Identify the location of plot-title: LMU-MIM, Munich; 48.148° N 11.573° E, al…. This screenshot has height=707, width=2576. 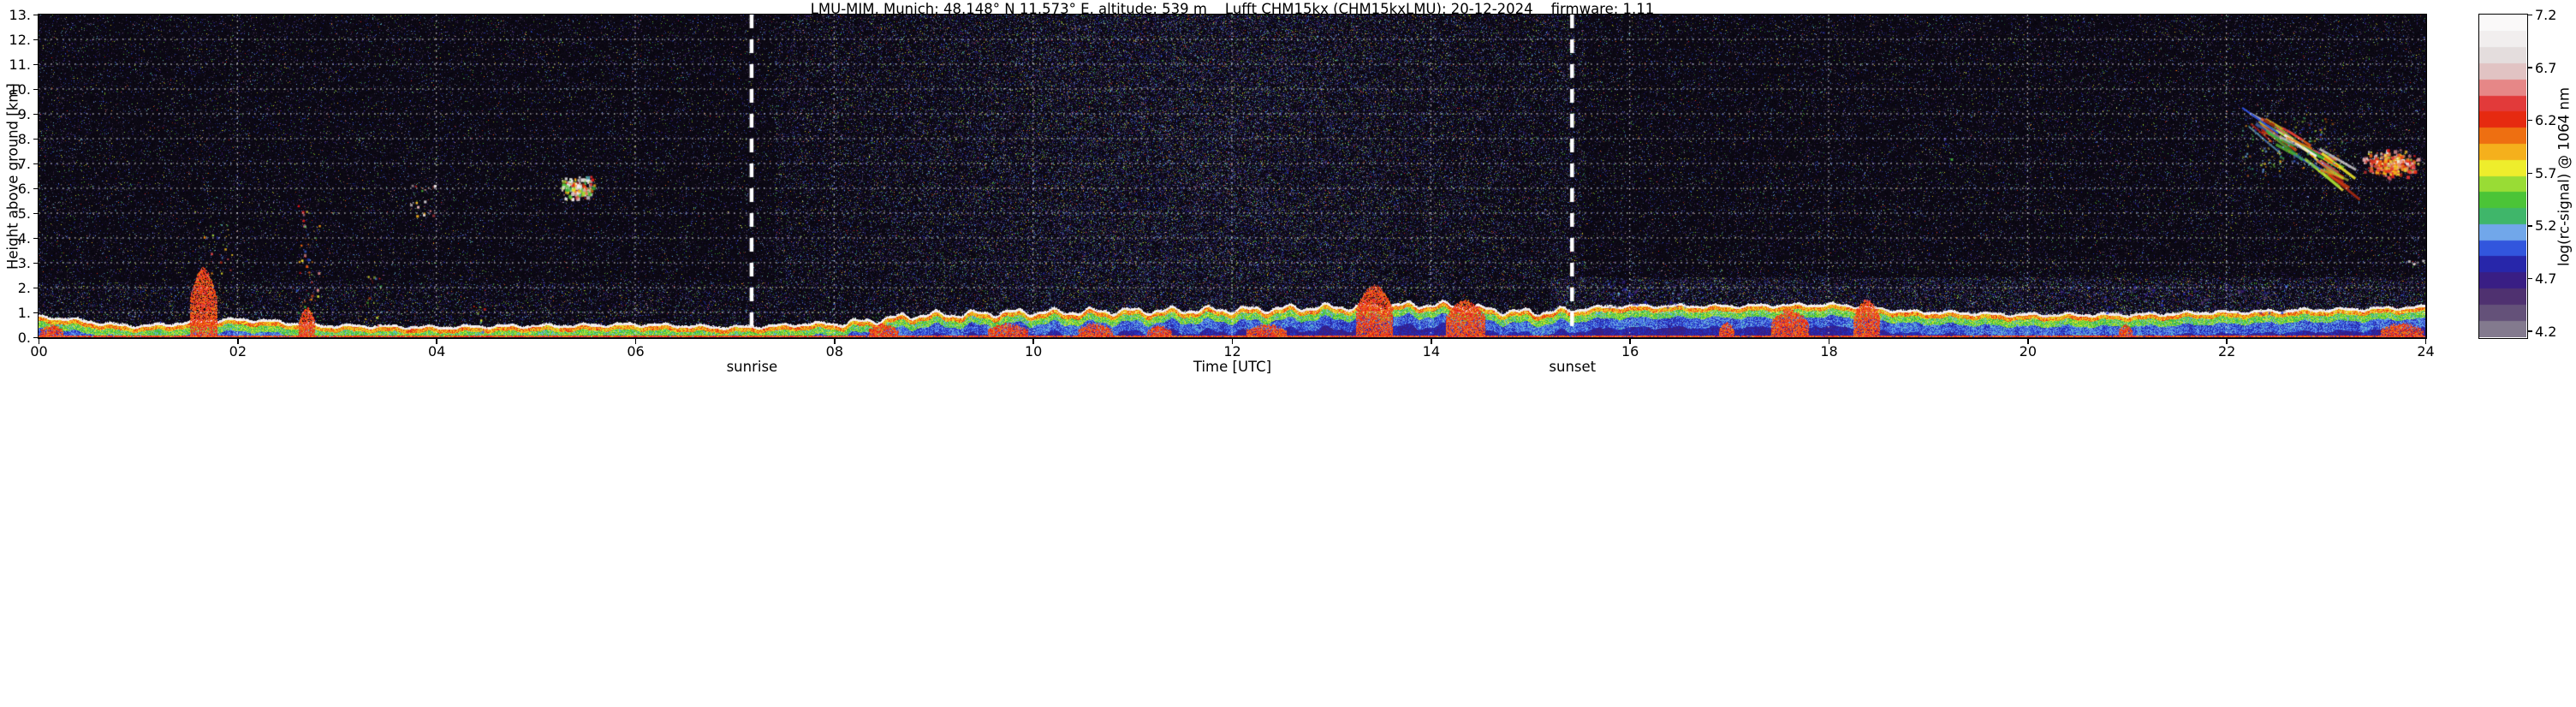
(1232, 9).